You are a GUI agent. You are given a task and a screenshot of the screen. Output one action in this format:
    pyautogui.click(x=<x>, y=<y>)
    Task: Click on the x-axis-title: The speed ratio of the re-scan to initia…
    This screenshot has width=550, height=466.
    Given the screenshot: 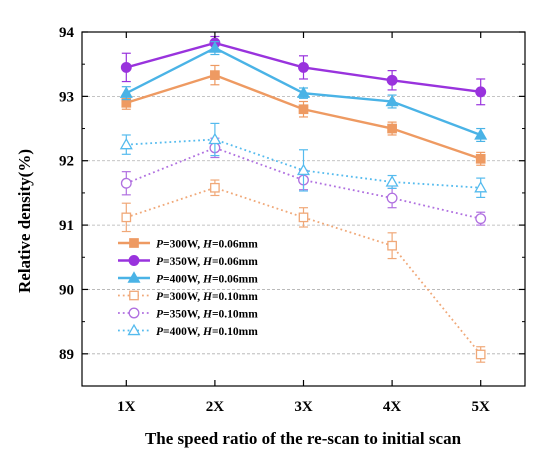 What is the action you would take?
    pyautogui.click(x=303, y=438)
    